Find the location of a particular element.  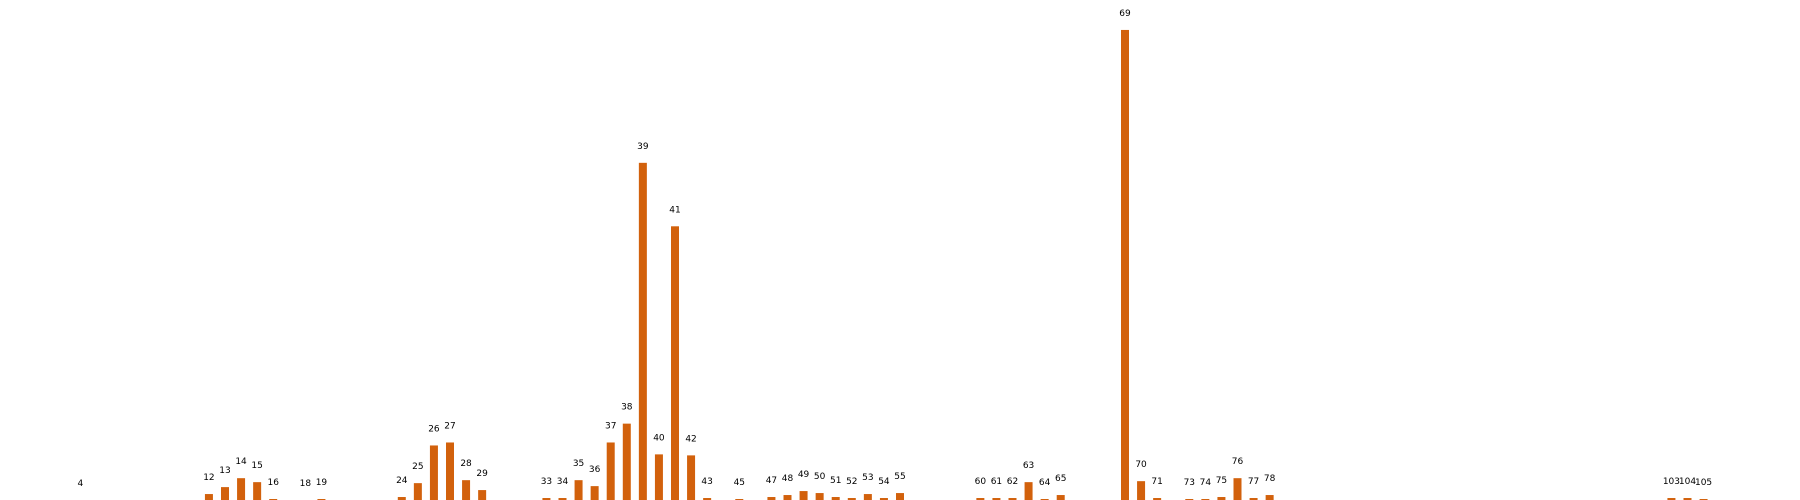

data-label-63: 63 is located at coordinates (1028, 466).